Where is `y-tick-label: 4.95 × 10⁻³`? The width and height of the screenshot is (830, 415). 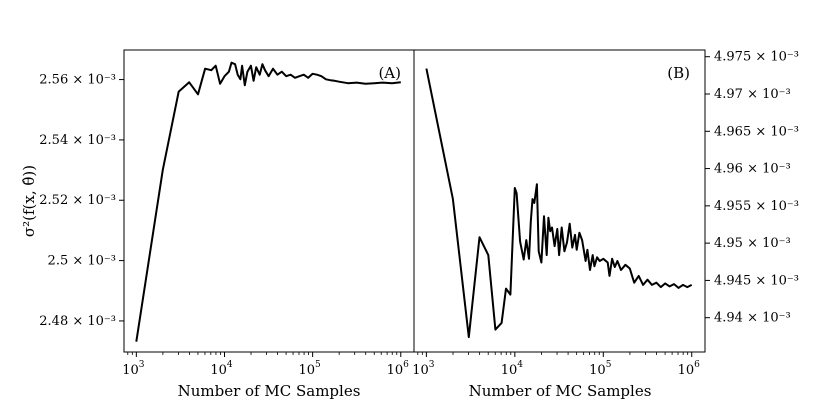 y-tick-label: 4.95 × 10⁻³ is located at coordinates (752, 243).